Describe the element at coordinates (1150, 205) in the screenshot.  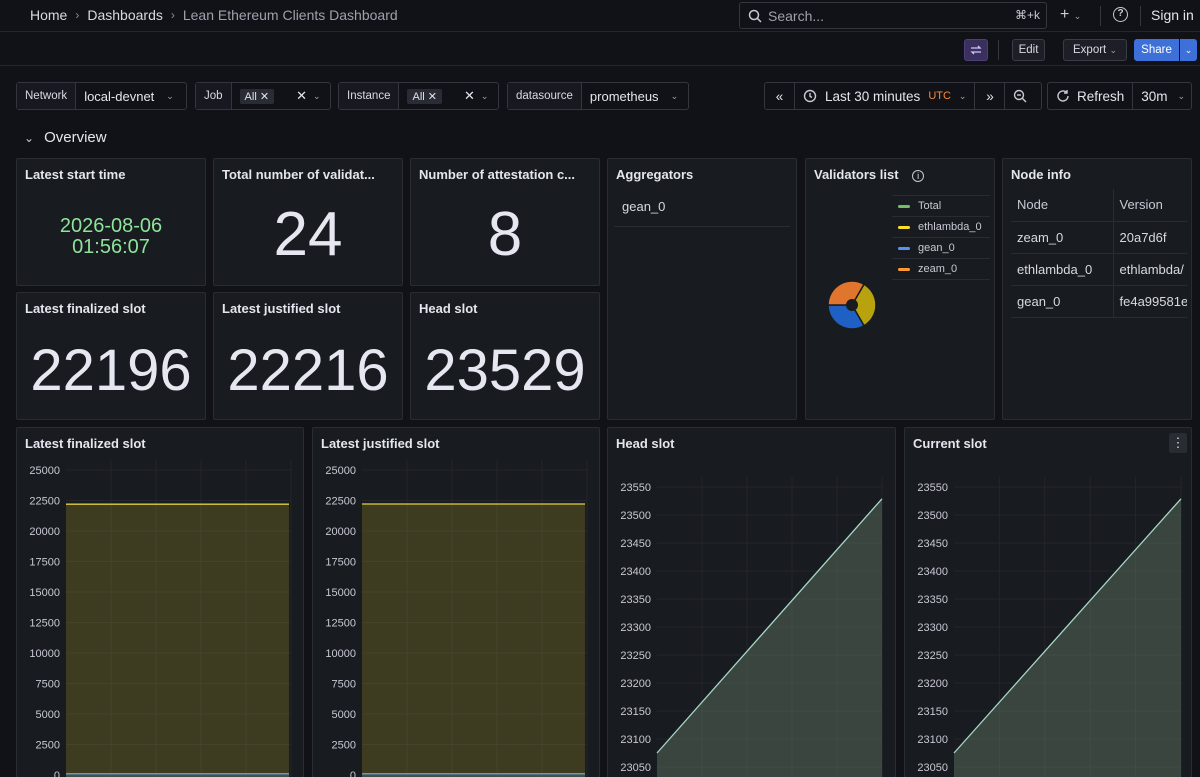
I see `column-header-version: Version` at that location.